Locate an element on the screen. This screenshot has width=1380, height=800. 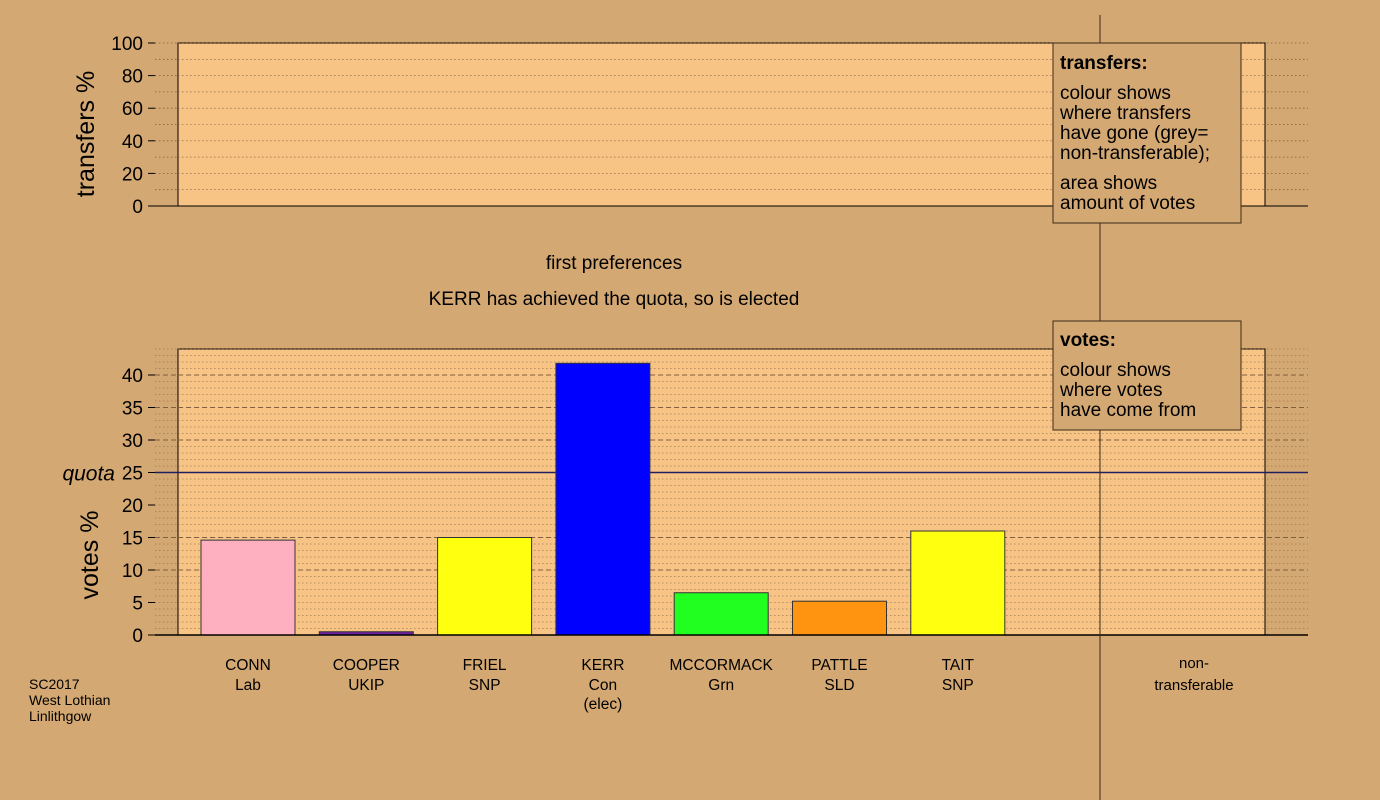
transfers-y-tick-label: 0 is located at coordinates (137, 207).